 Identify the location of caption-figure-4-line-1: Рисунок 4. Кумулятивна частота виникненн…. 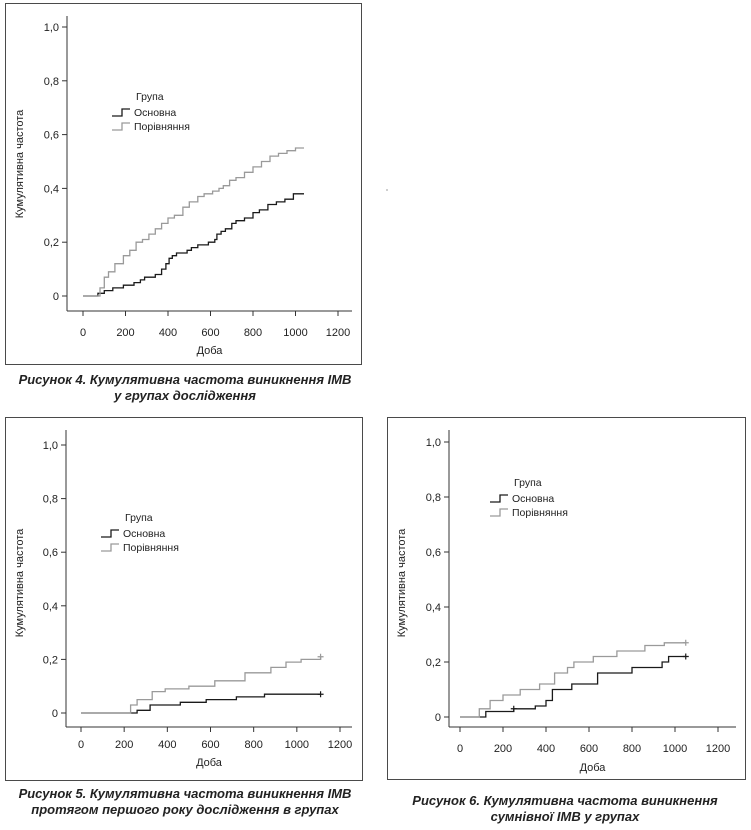
(185, 379).